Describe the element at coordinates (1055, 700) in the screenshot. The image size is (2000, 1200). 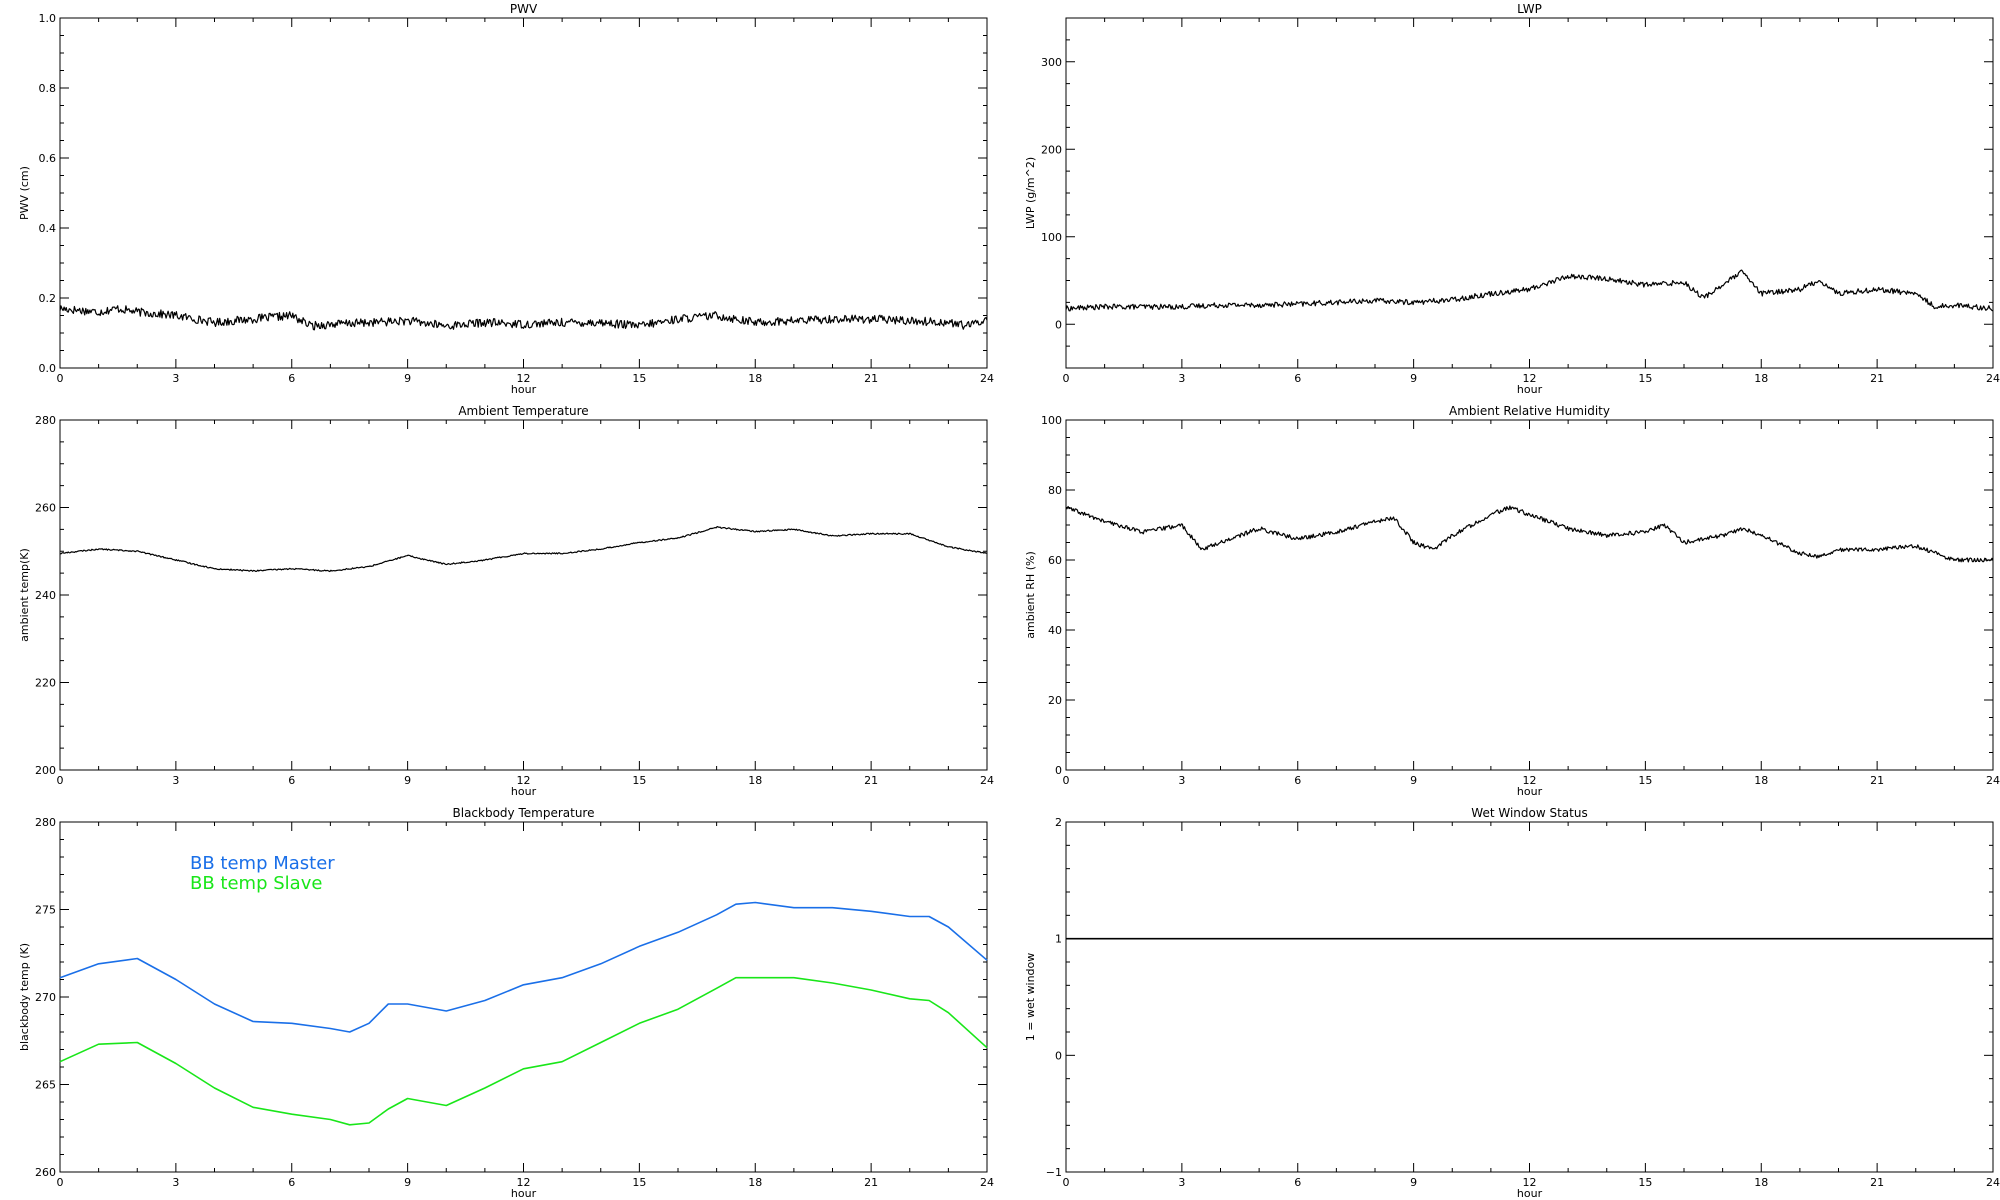
I see `y-tick-label: 20` at that location.